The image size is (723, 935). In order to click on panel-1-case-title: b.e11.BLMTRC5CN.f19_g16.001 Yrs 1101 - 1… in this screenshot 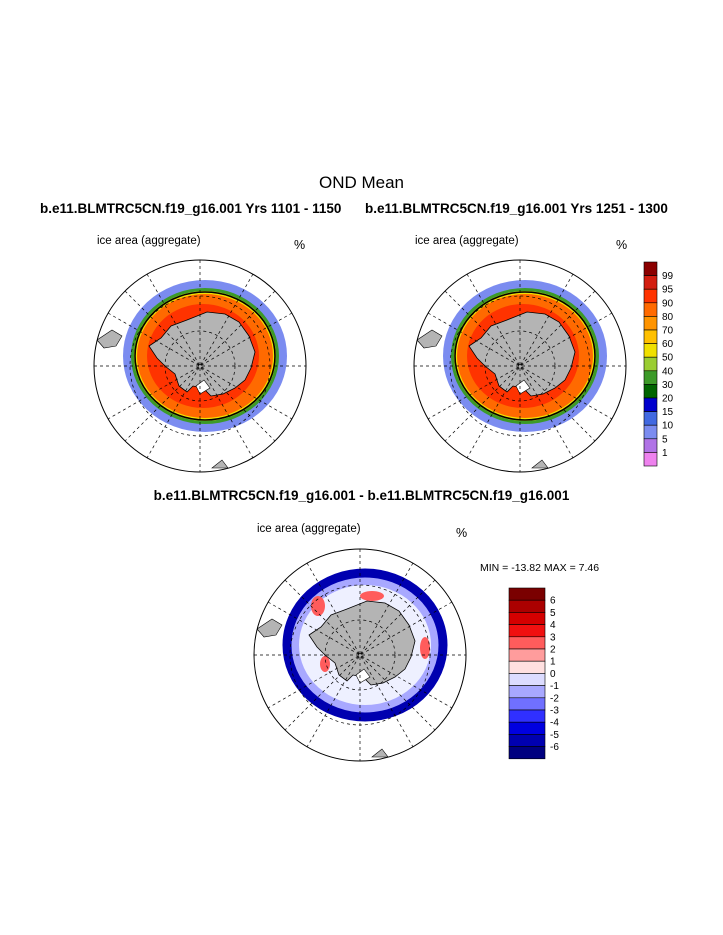, I will do `click(191, 208)`.